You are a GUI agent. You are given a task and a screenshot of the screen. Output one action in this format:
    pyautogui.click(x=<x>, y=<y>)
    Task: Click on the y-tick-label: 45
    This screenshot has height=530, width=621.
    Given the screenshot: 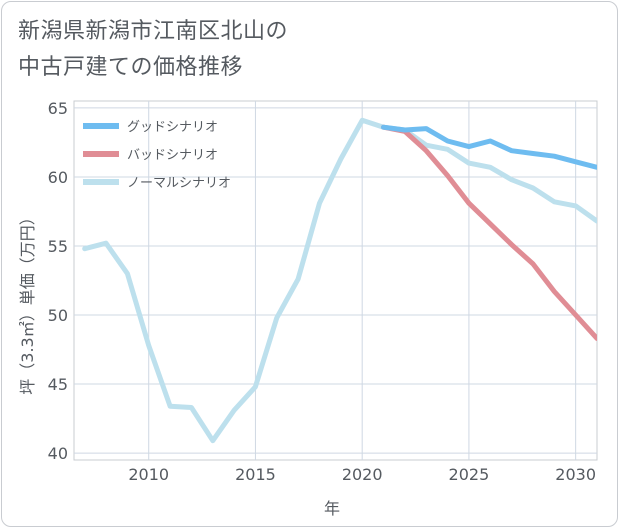 What is the action you would take?
    pyautogui.click(x=58, y=384)
    